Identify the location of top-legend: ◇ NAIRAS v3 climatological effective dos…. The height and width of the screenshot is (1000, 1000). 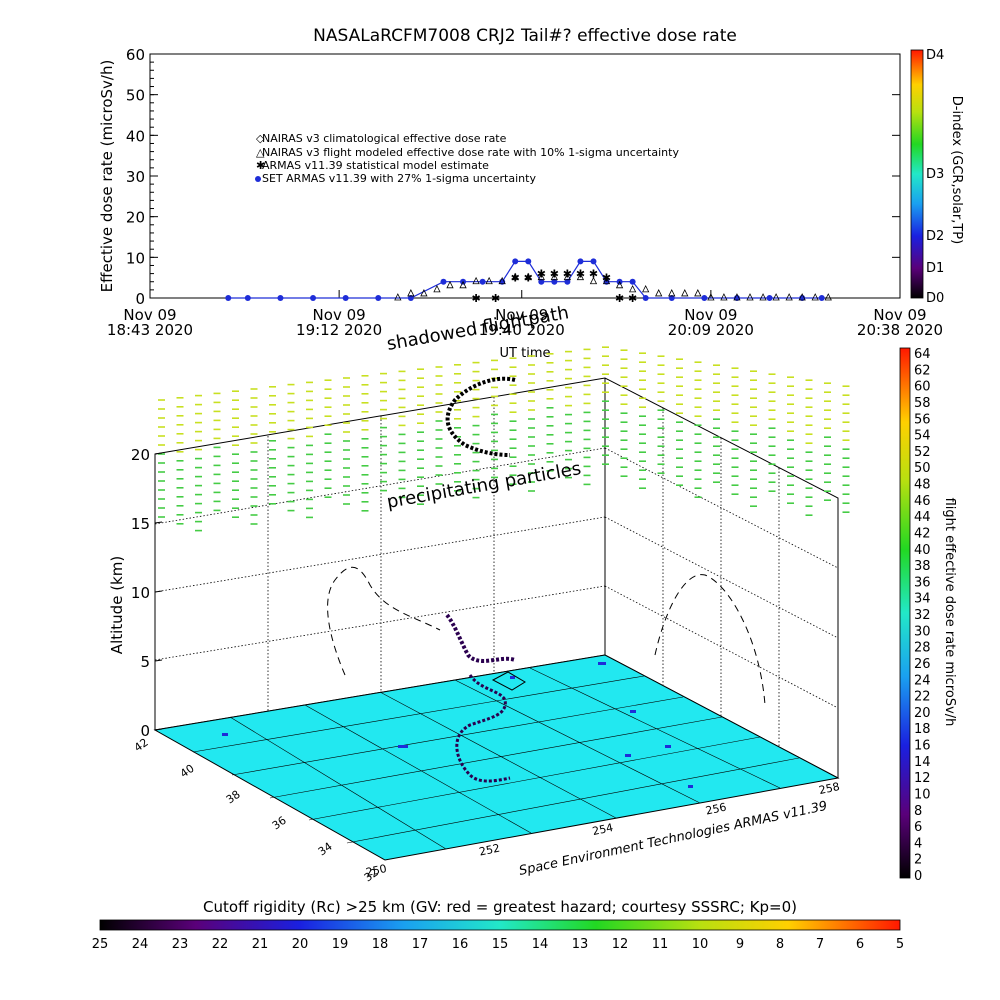
(467, 158).